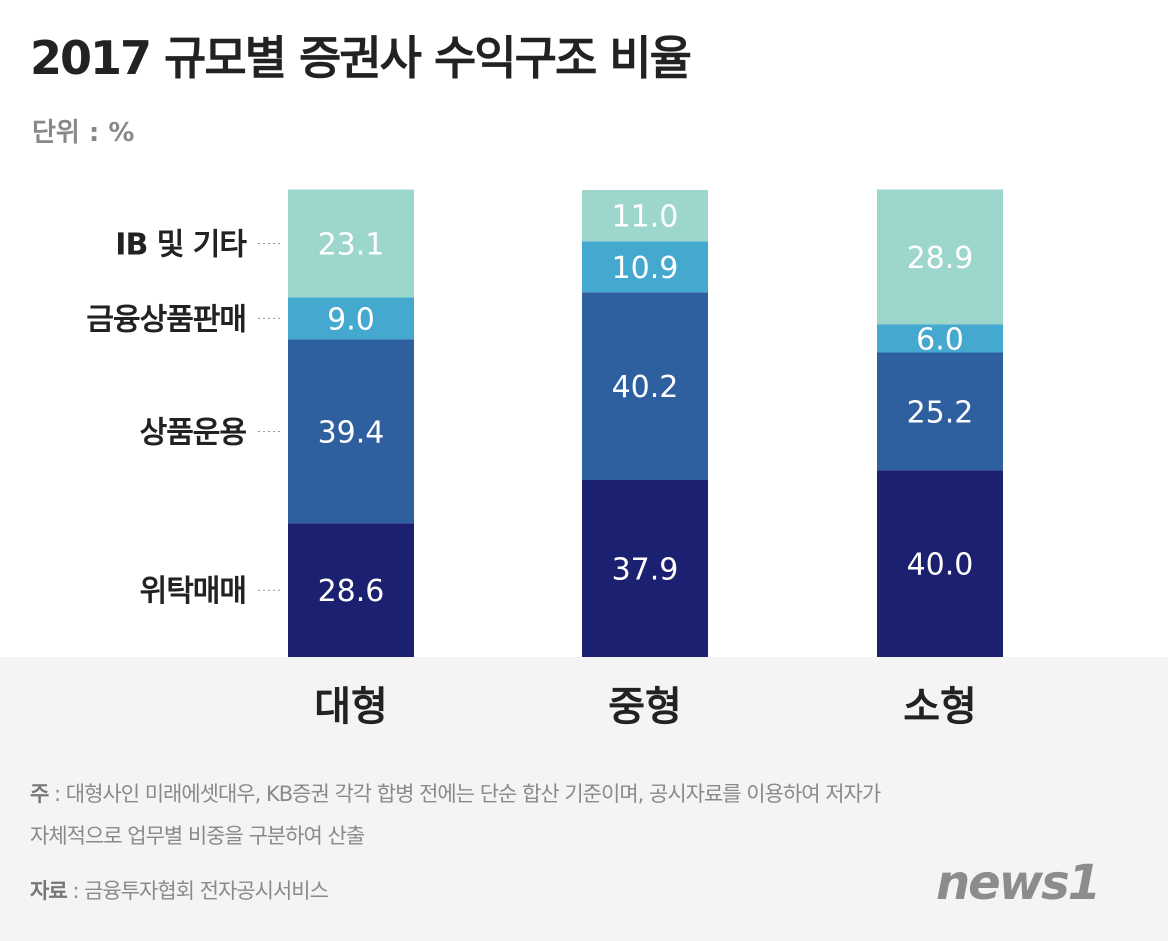 The image size is (1168, 941). I want to click on unit-label: 단위 : %, so click(83, 133).